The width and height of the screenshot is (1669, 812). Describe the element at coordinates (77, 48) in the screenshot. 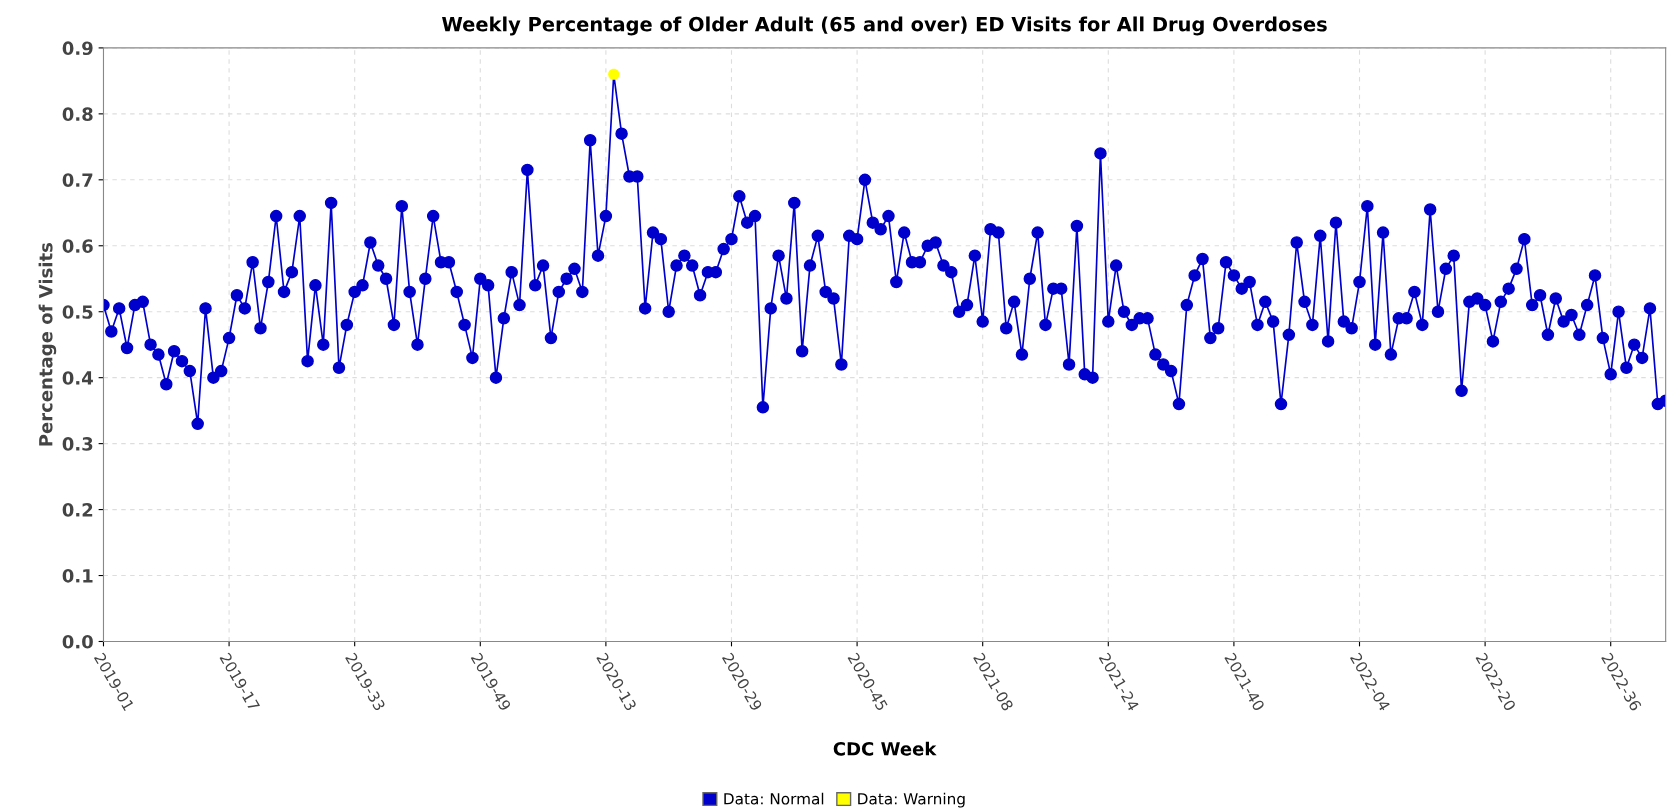

I see `y-tick-label: 0.9` at that location.